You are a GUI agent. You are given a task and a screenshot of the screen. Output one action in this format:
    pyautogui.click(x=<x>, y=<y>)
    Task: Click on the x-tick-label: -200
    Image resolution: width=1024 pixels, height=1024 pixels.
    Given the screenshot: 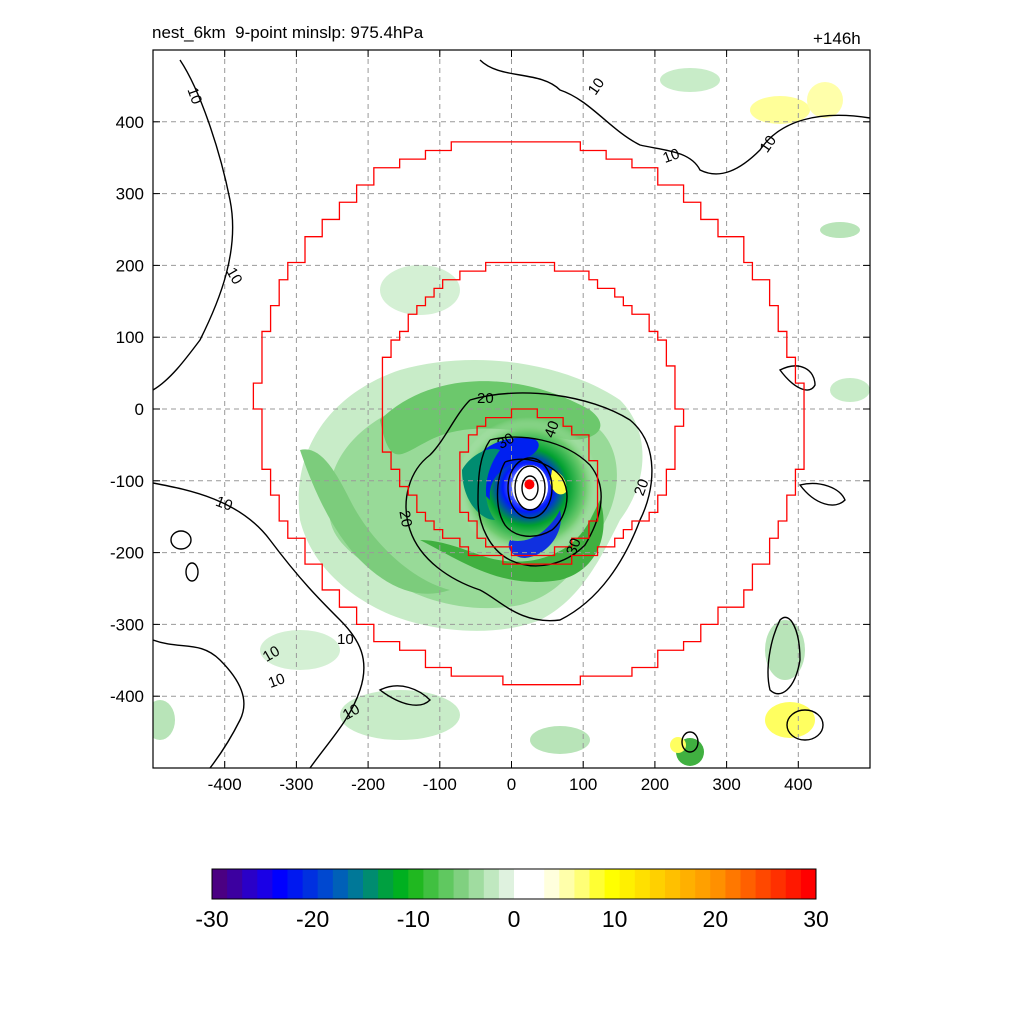 What is the action you would take?
    pyautogui.click(x=368, y=784)
    